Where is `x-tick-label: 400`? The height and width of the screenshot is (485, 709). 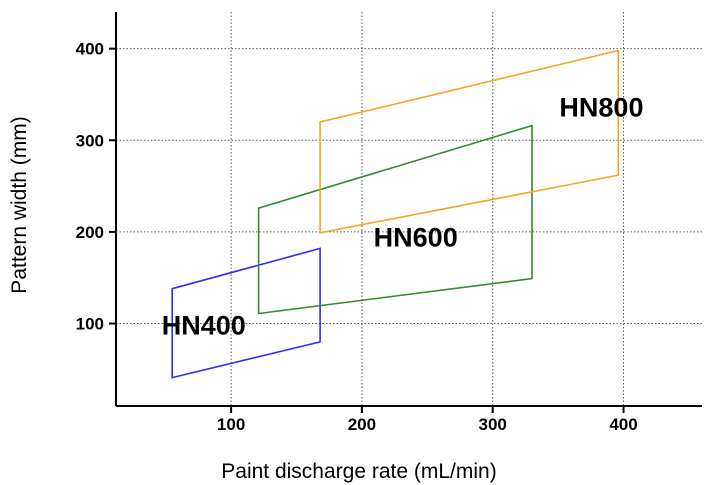 x-tick-label: 400 is located at coordinates (623, 424).